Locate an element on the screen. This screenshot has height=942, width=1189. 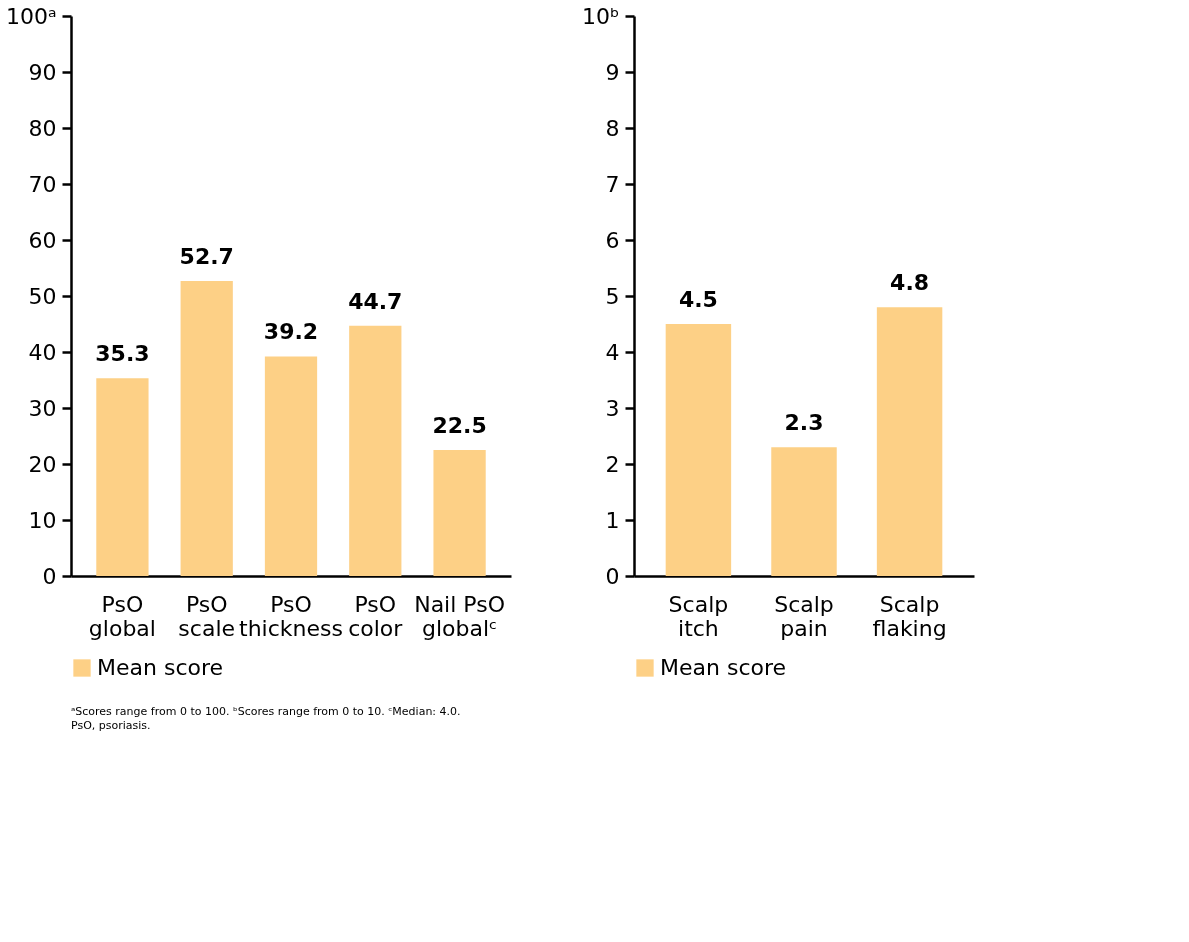
y-tick-label: 3 is located at coordinates (612, 408).